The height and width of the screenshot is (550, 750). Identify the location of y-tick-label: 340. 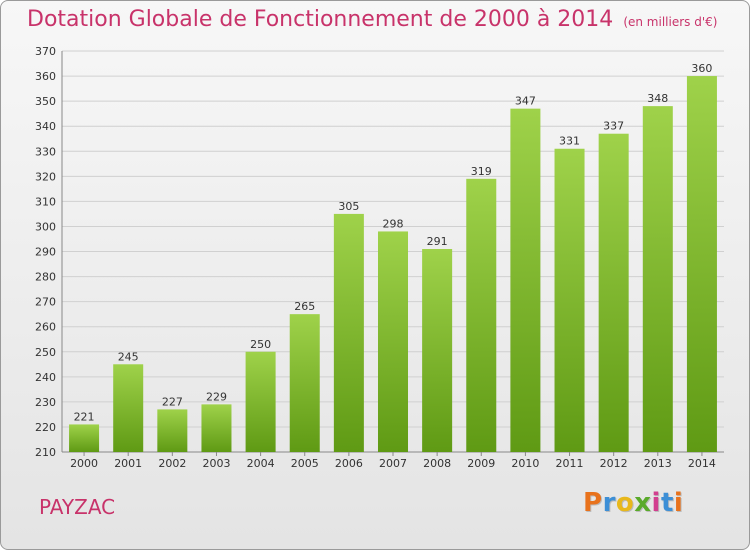
(45, 126).